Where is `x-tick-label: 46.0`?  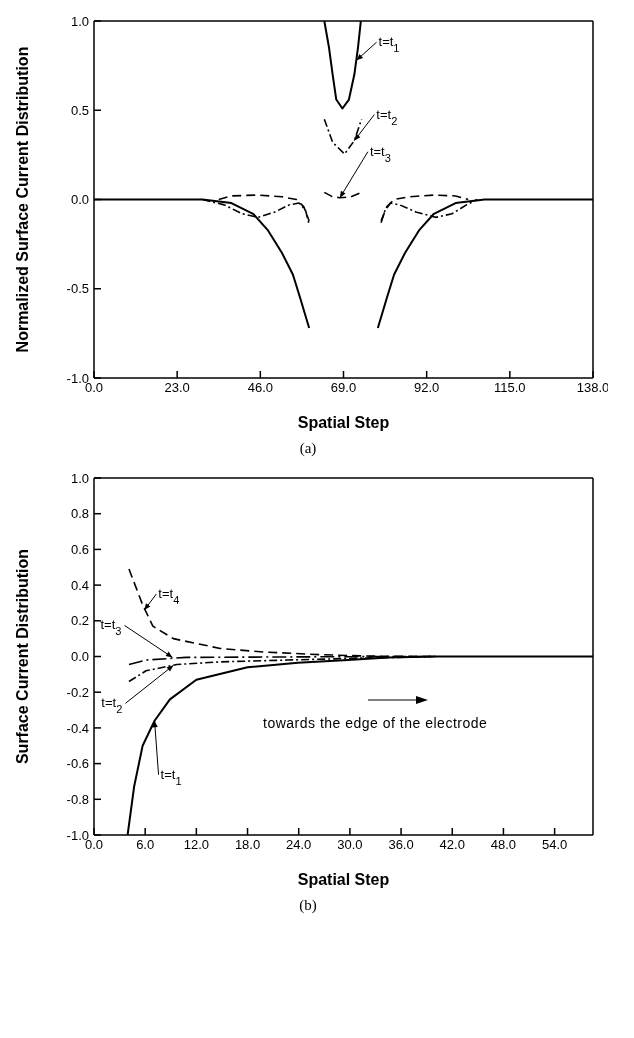 x-tick-label: 46.0 is located at coordinates (260, 388).